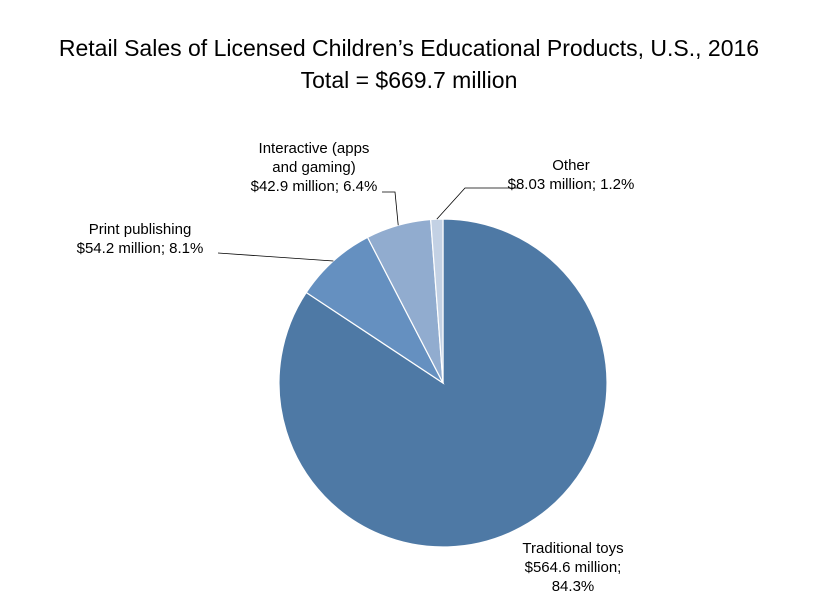 The width and height of the screenshot is (819, 615). Describe the element at coordinates (572, 548) in the screenshot. I see `slice-label-line: Traditional toys` at that location.